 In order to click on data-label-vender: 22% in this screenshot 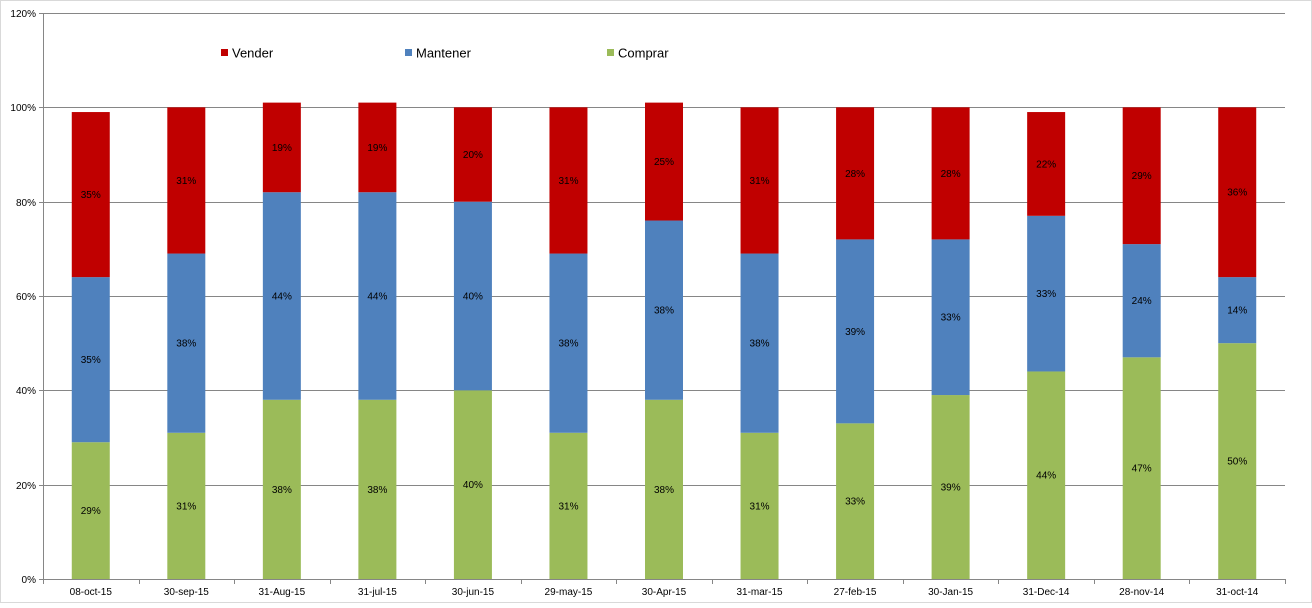, I will do `click(1046, 164)`.